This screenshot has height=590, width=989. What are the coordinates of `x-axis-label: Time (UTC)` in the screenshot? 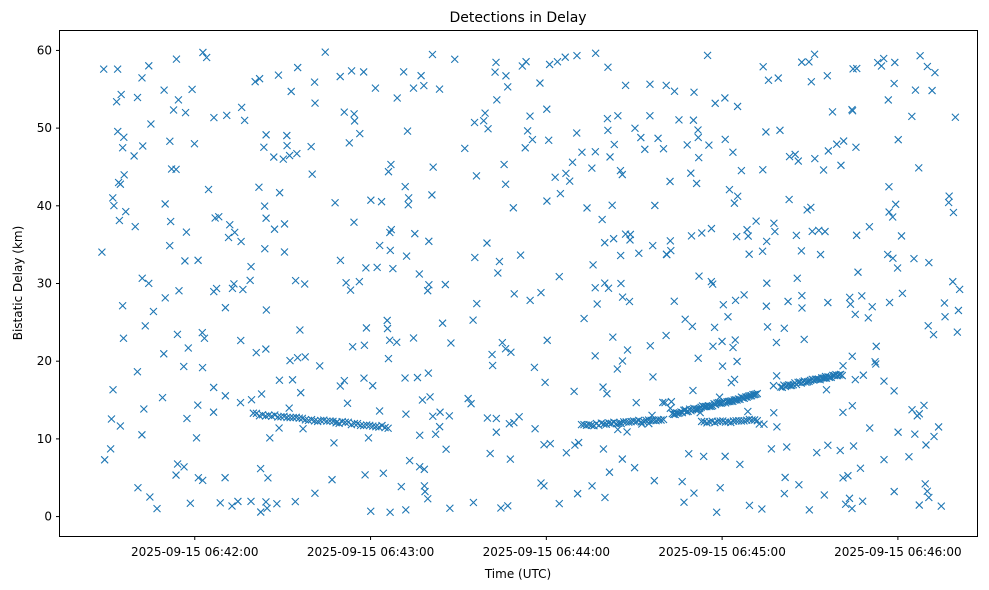 It's located at (517, 574).